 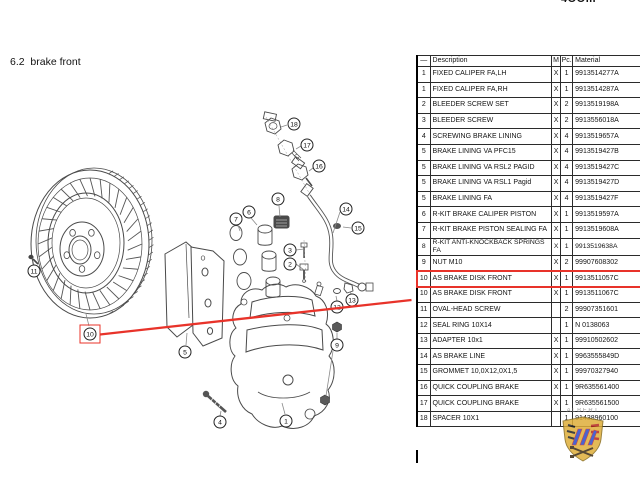 I want to click on table-row: 2 BLEEDER SCREW SET X 2 9913519198A, so click(x=528, y=105).